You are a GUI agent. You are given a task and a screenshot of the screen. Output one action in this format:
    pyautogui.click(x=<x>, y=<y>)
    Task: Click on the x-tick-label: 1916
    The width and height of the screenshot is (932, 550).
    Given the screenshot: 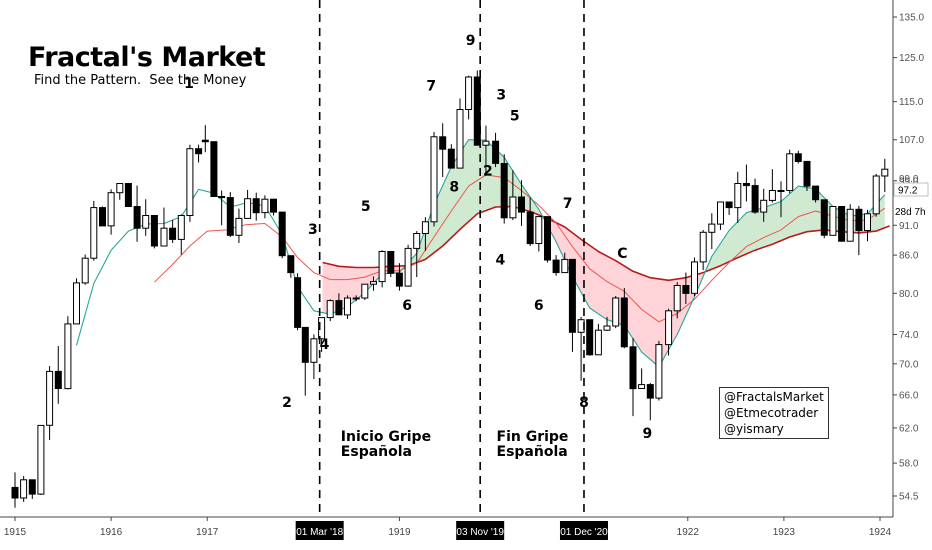 What is the action you would take?
    pyautogui.click(x=111, y=532)
    